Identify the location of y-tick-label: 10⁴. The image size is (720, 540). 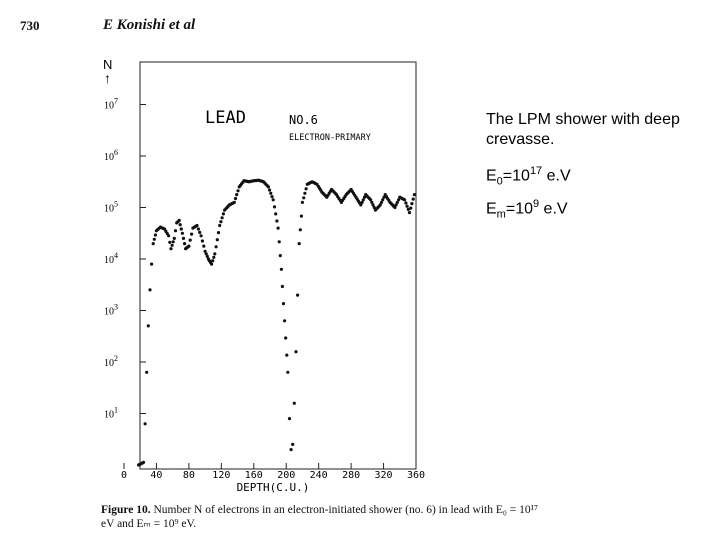
(111, 258).